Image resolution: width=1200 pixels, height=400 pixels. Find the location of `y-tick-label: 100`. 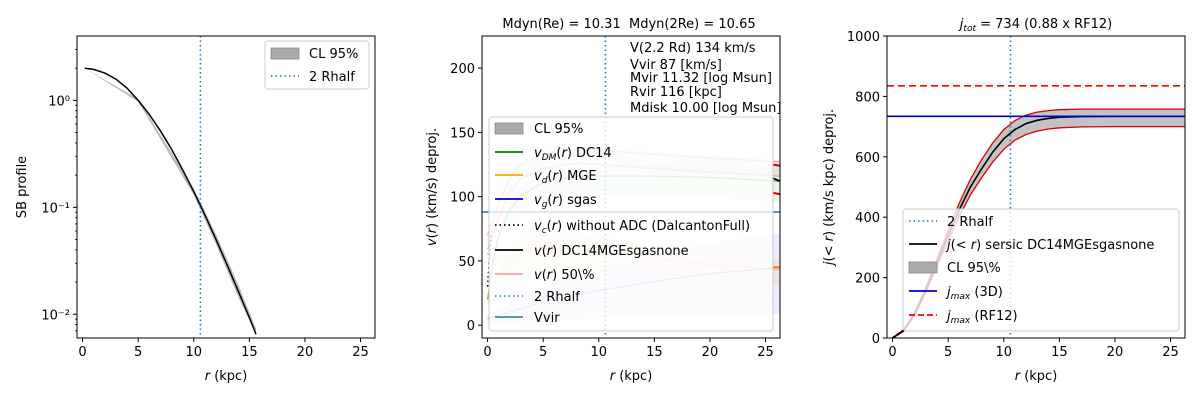

y-tick-label: 100 is located at coordinates (462, 198).